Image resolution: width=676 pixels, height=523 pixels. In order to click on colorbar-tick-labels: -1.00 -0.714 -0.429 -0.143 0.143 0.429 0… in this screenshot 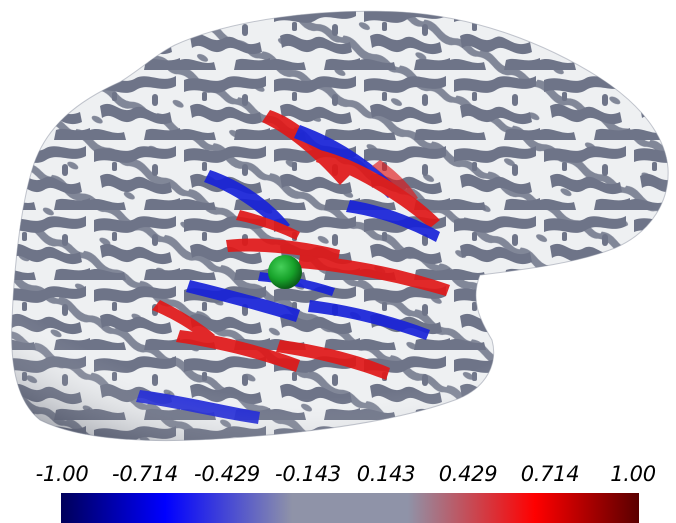, I will do `click(338, 477)`.